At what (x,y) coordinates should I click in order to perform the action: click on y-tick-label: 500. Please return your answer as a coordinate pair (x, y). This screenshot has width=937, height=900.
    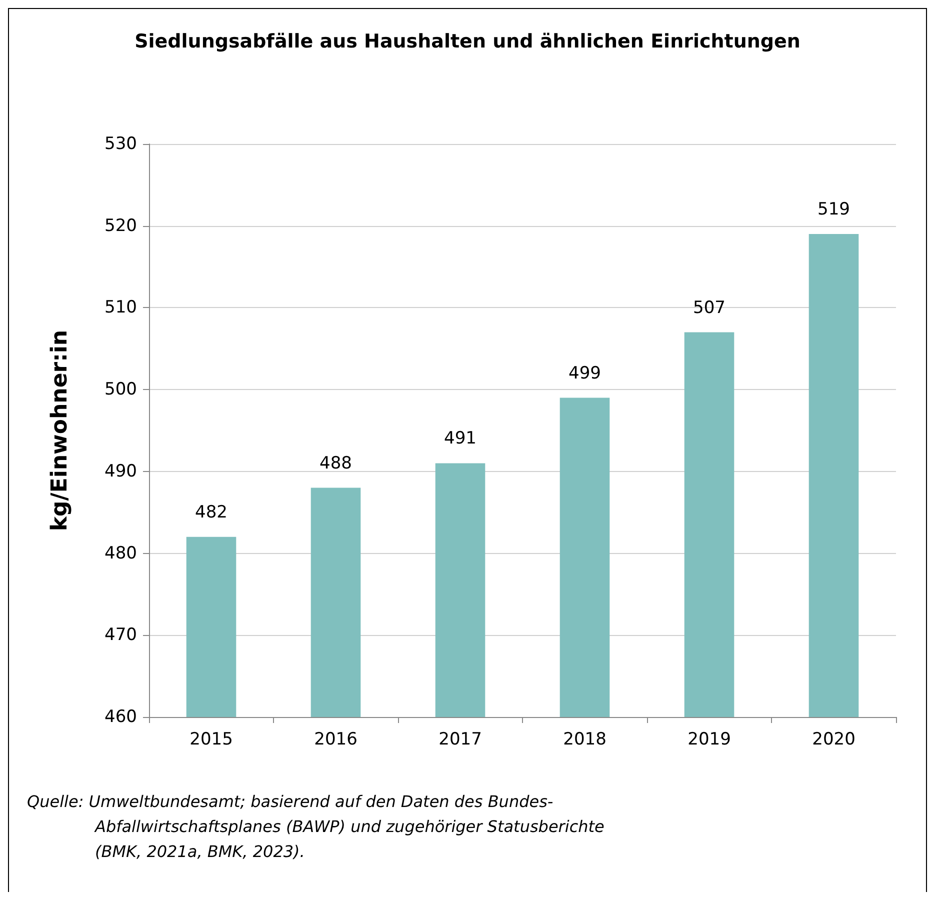
    Looking at the image, I should click on (120, 390).